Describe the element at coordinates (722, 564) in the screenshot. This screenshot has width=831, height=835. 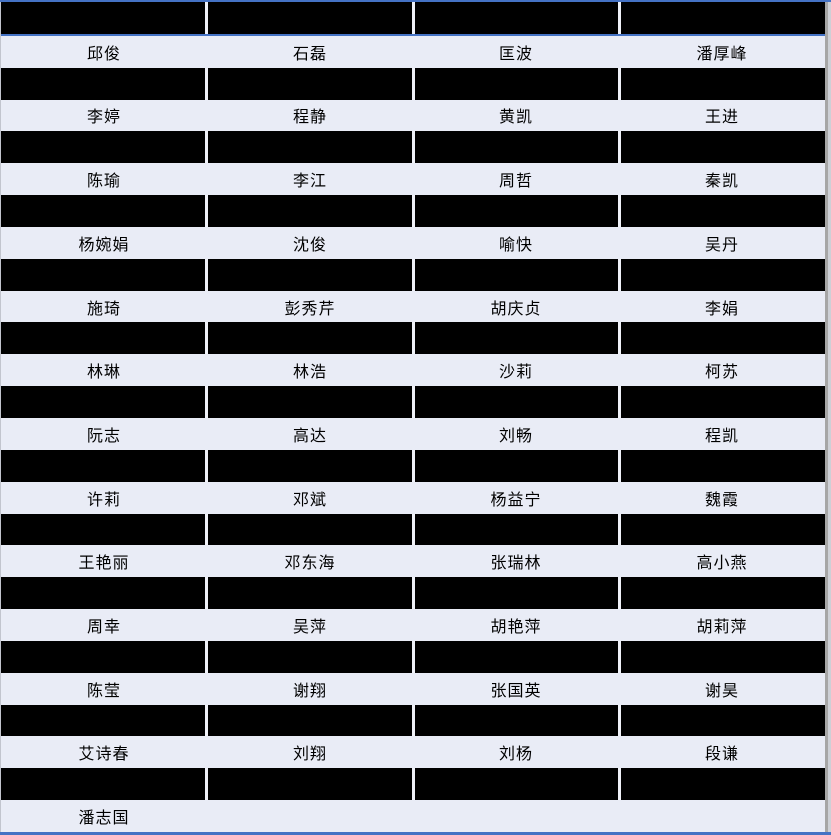
I see `name-cell: 高小燕` at that location.